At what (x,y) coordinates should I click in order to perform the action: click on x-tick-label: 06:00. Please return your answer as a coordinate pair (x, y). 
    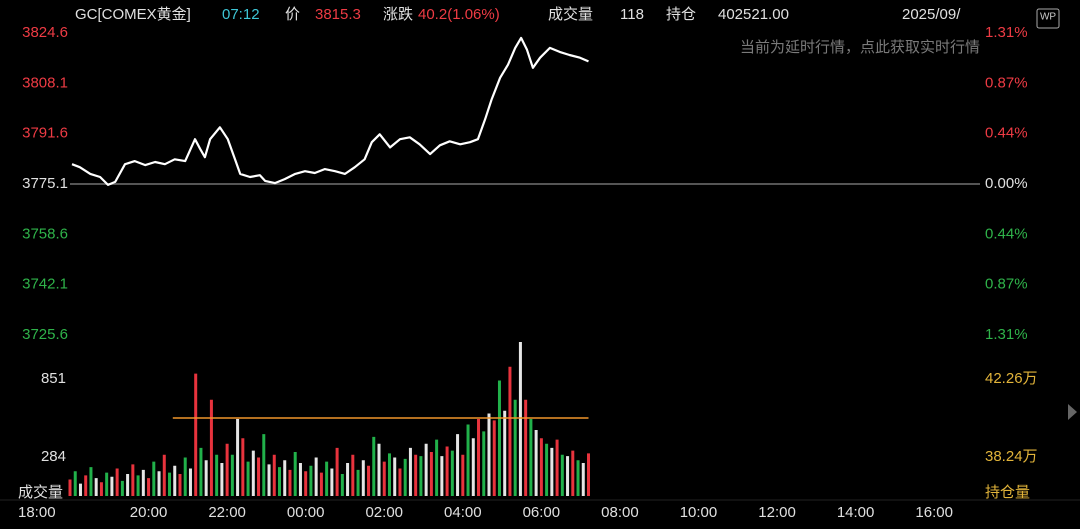
    Looking at the image, I should click on (542, 512).